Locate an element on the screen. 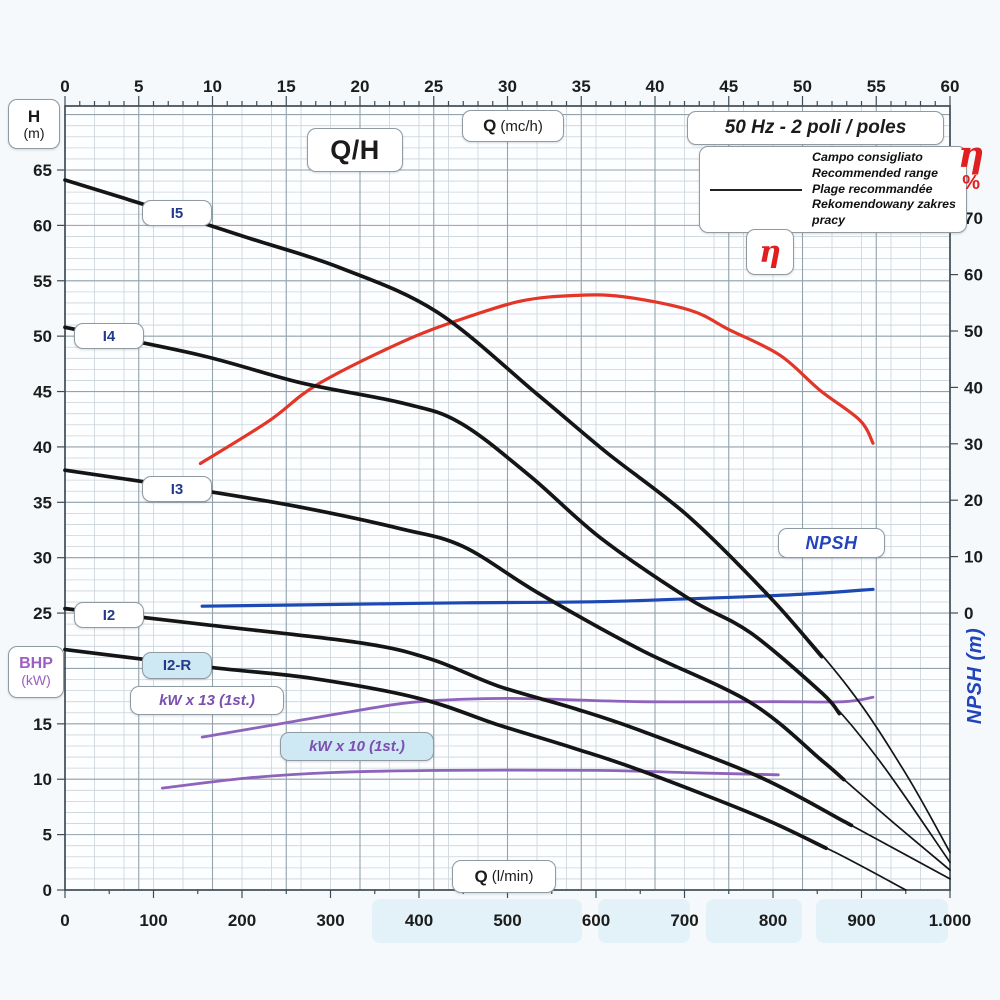  curve-label-kw10: kW x 10 (1st.) is located at coordinates (357, 746).